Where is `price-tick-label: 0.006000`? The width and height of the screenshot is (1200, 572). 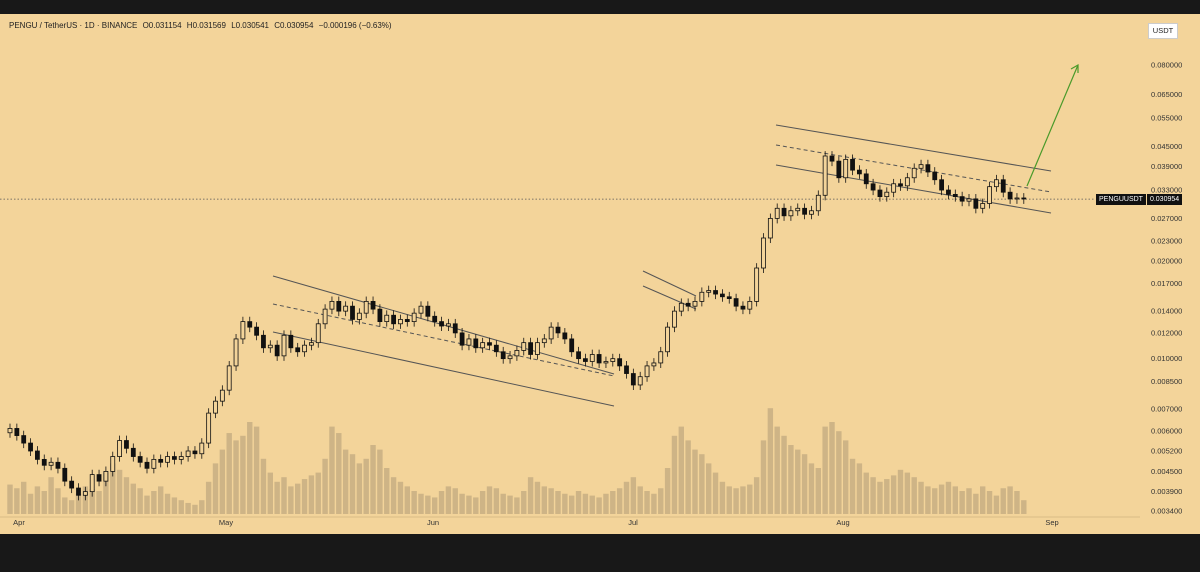
price-tick-label: 0.006000 is located at coordinates (1166, 430).